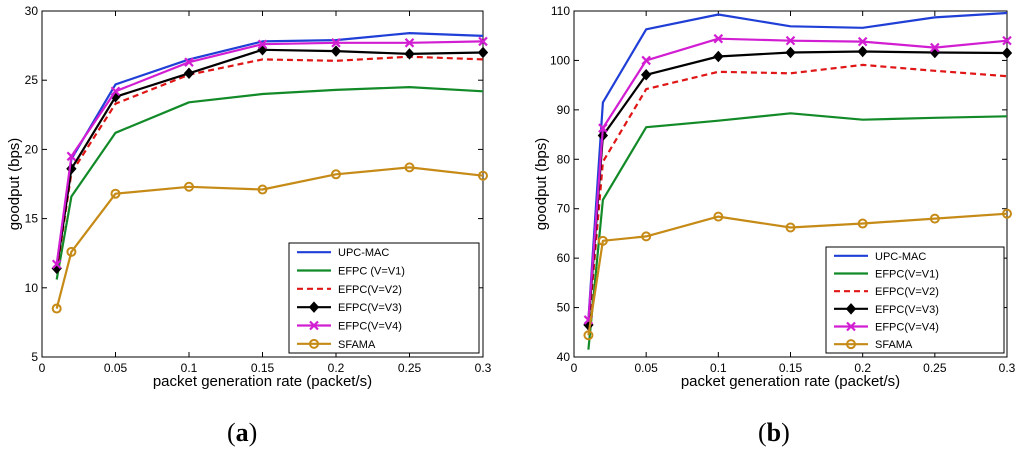 The image size is (1024, 450). Describe the element at coordinates (560, 11) in the screenshot. I see `chart-b-ytick-label: 110` at that location.